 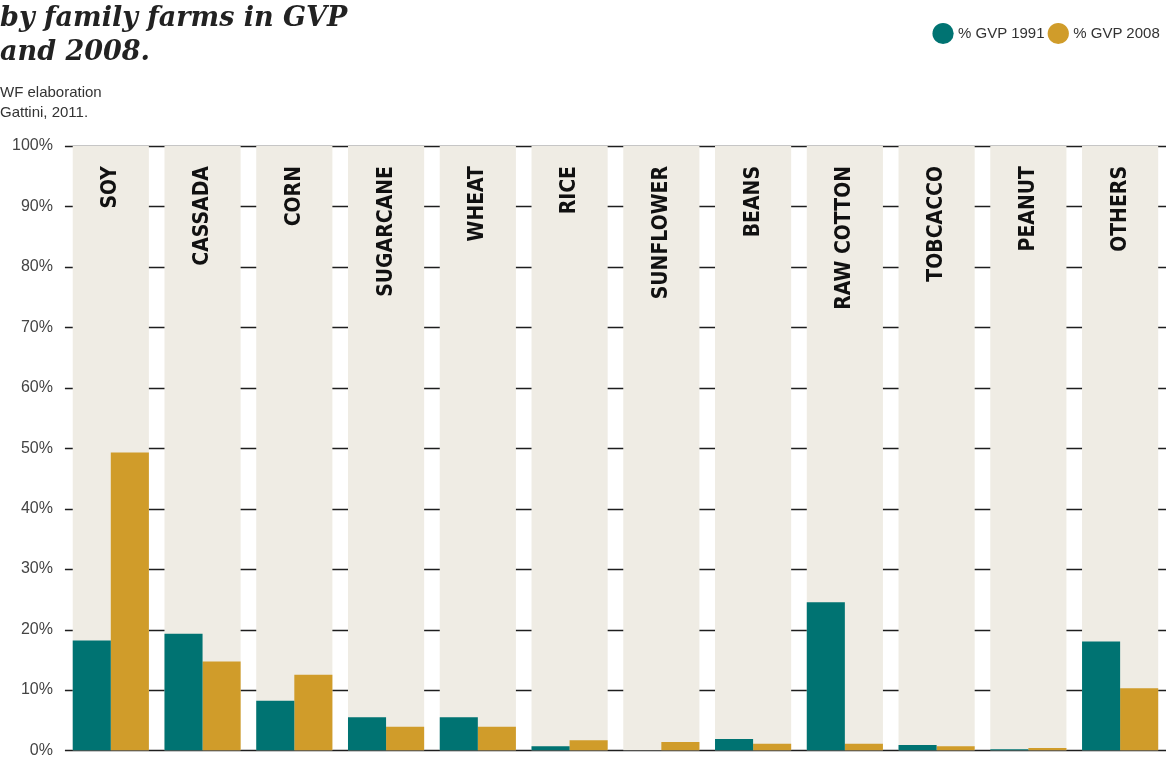 What do you see at coordinates (1001, 32) in the screenshot?
I see `legend-label: % GVP 1991` at bounding box center [1001, 32].